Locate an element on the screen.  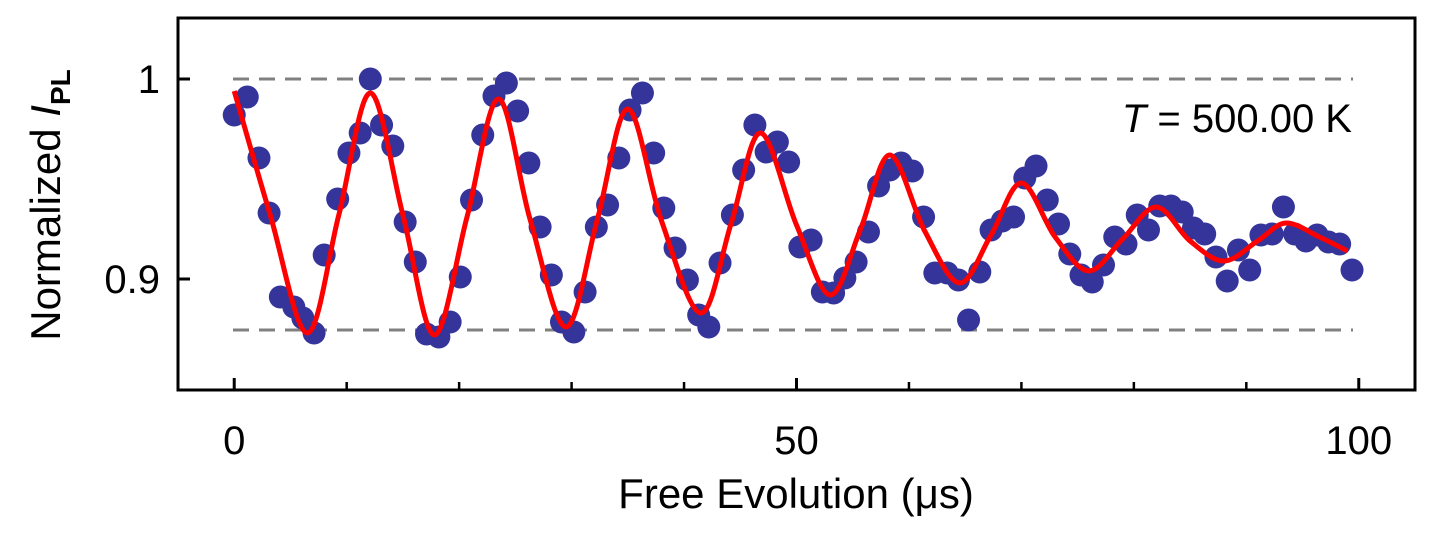
x-tick-label: 0 is located at coordinates (234, 441).